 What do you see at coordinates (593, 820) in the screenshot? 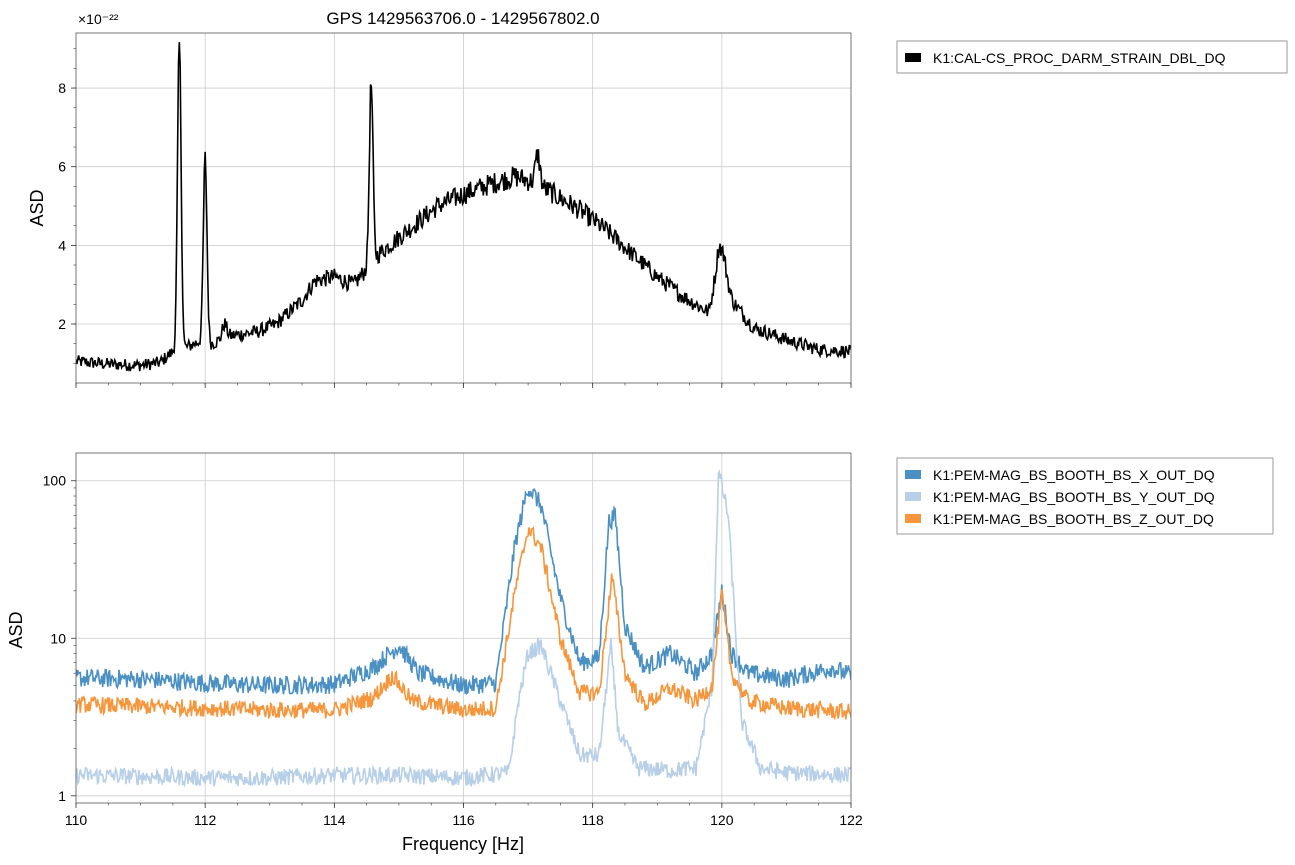
I see `x-tick-label: 118` at bounding box center [593, 820].